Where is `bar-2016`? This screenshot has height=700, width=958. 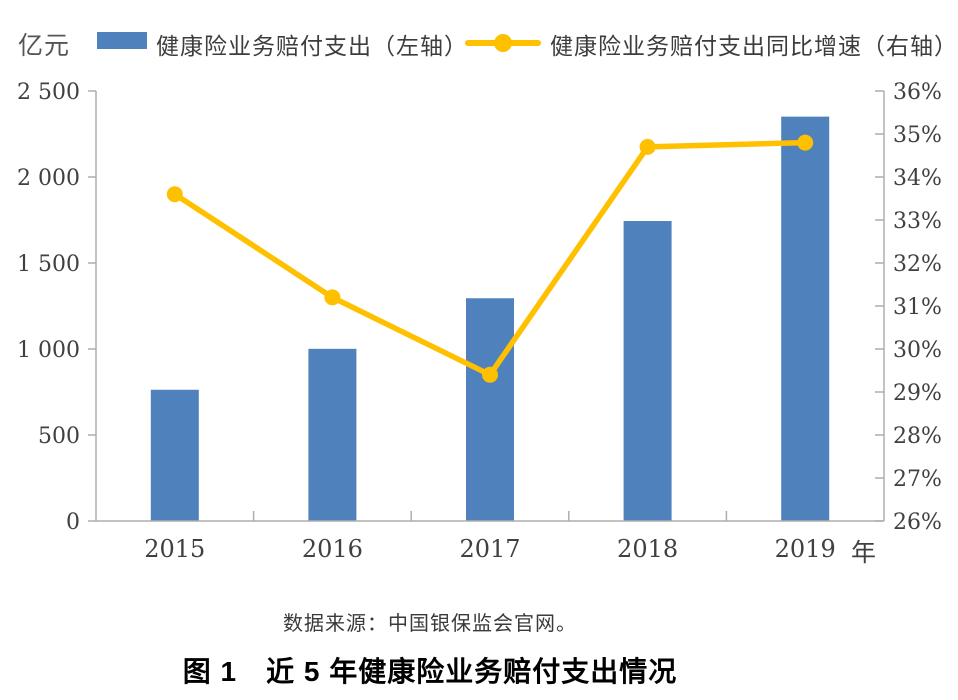
bar-2016 is located at coordinates (332, 434).